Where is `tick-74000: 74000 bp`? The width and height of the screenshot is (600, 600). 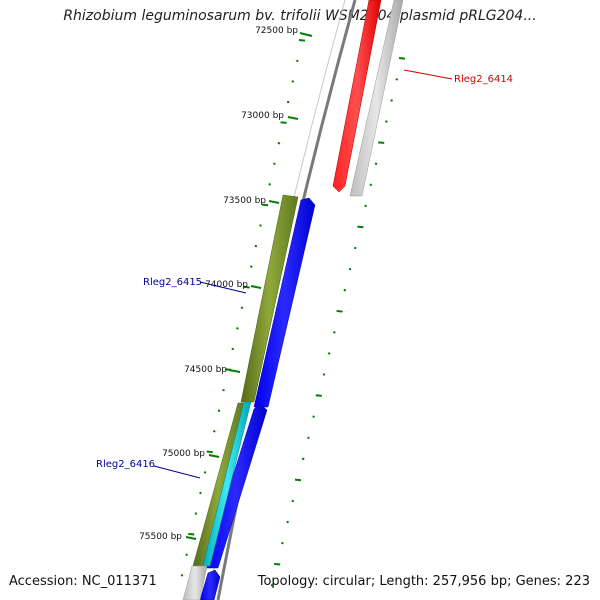
tick-74000: 74000 bp is located at coordinates (233, 285).